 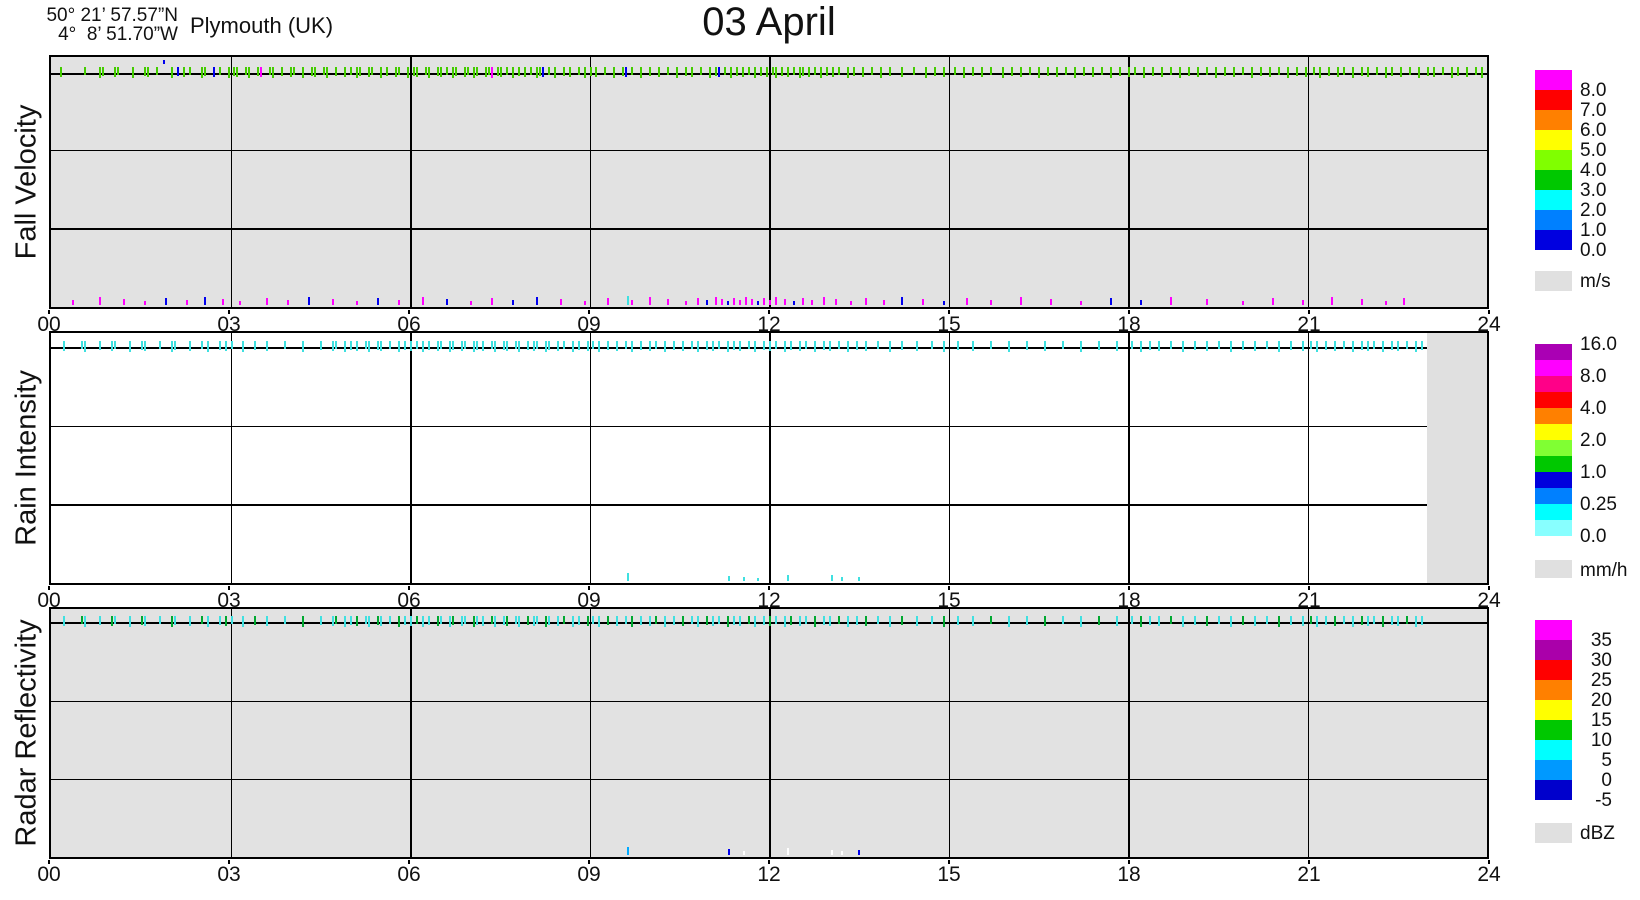 I want to click on legend-tick-label: 4.0, so click(x=1593, y=170).